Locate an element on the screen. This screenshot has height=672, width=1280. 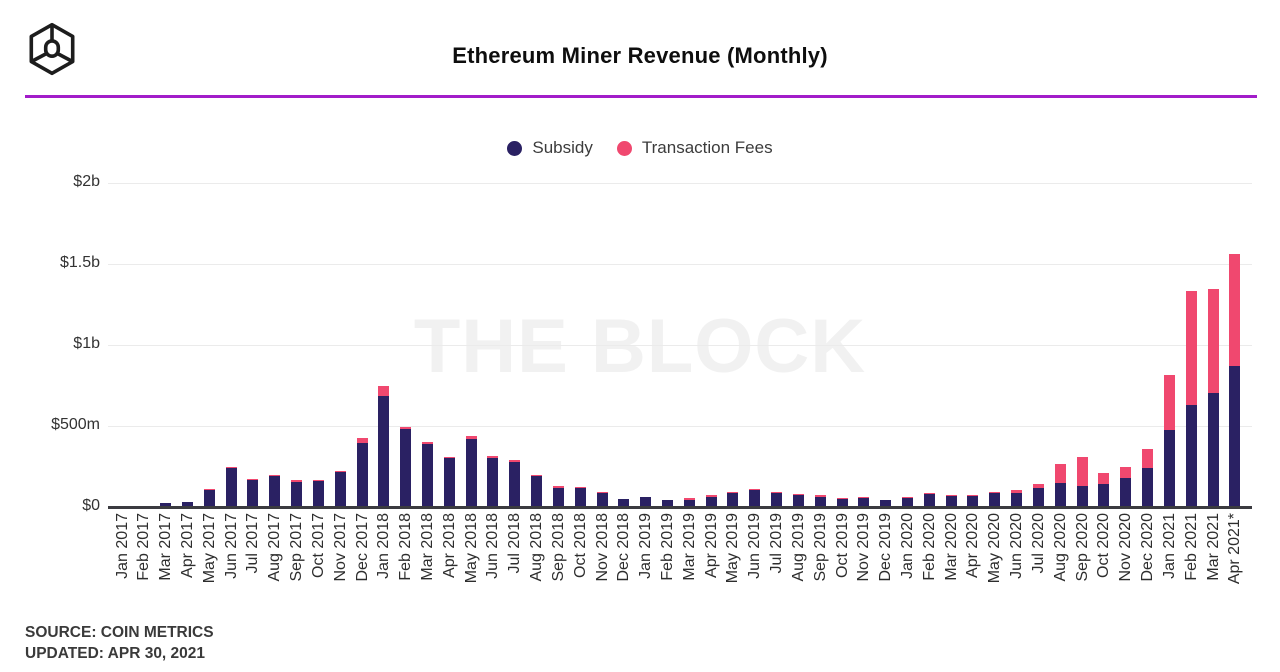
the-block-logo-icon is located at coordinates (52, 49).